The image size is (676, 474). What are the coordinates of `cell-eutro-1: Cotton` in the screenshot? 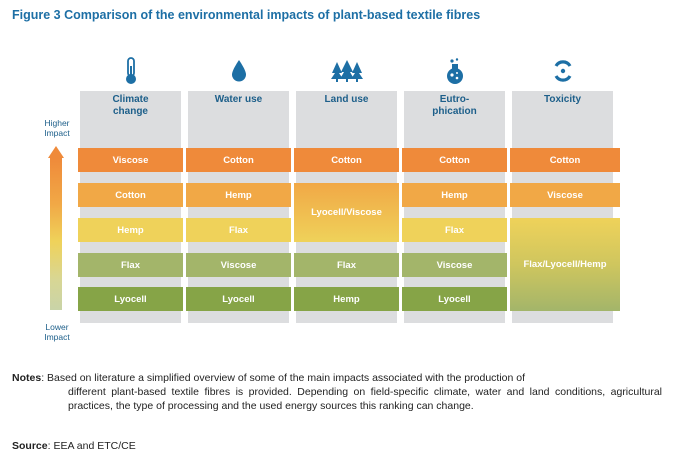 It's located at (454, 160).